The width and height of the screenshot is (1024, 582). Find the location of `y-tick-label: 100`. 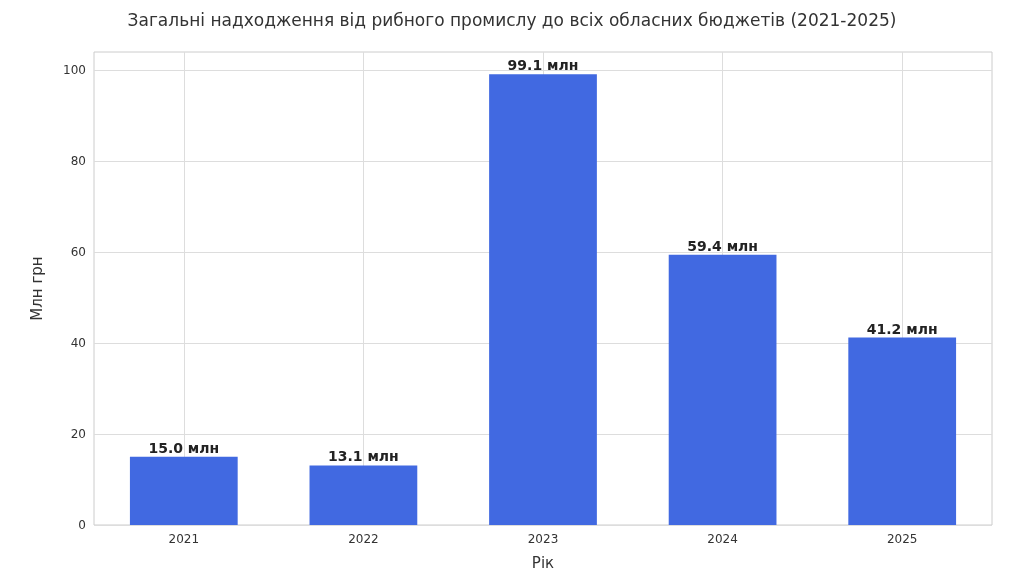

y-tick-label: 100 is located at coordinates (74, 70).